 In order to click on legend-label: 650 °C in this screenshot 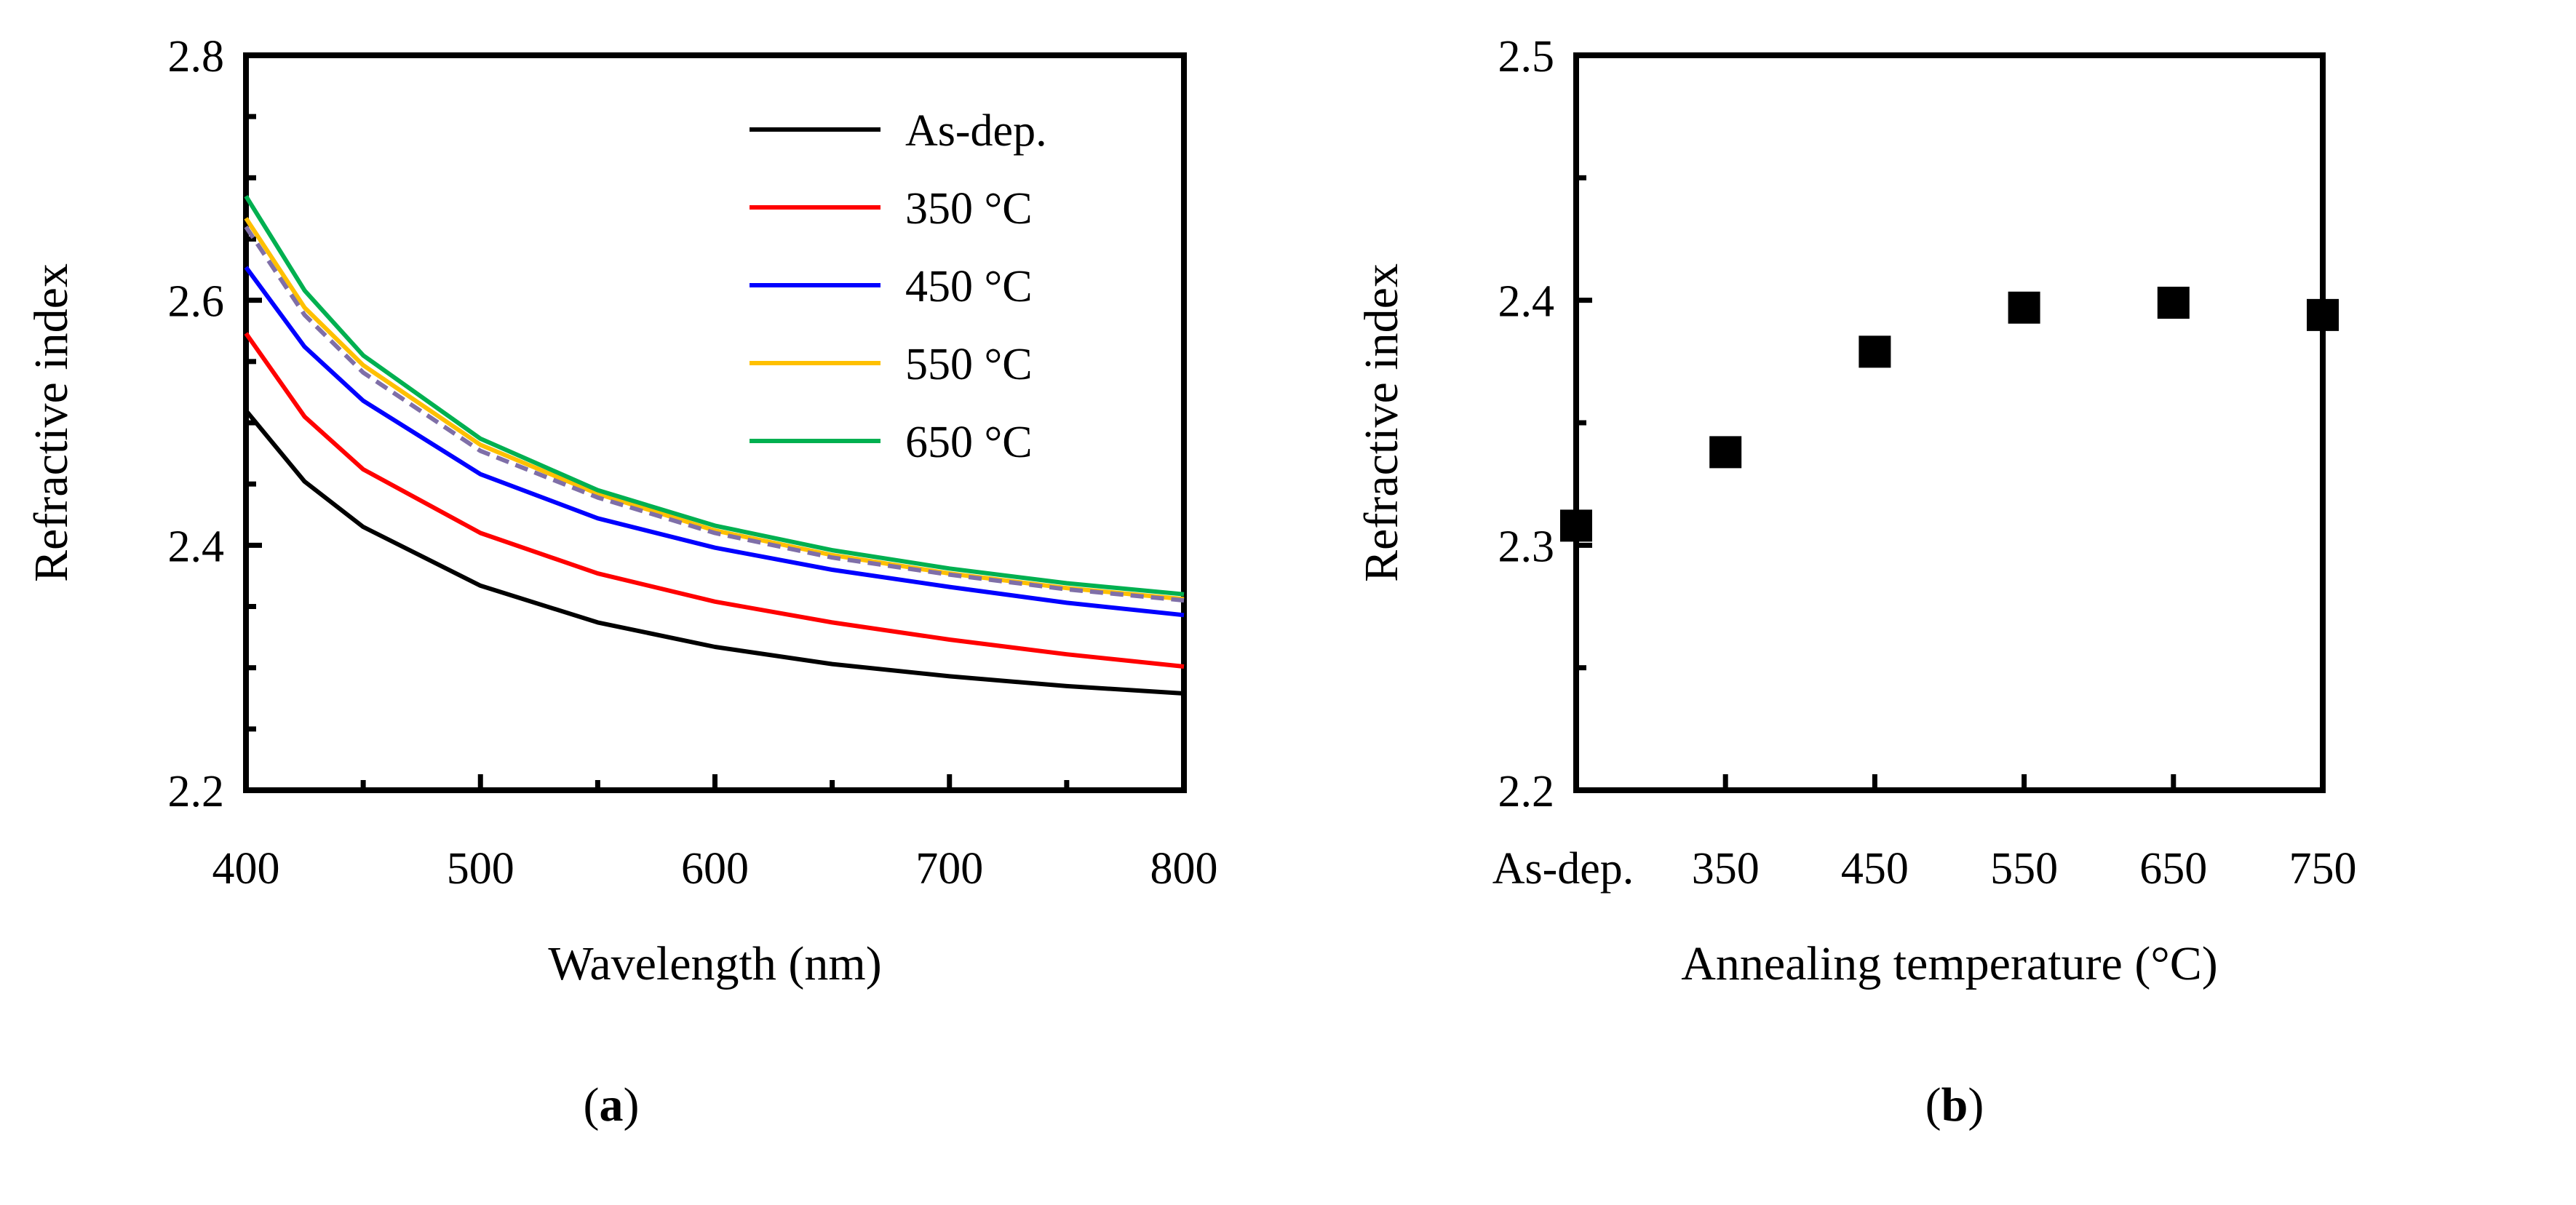, I will do `click(969, 442)`.